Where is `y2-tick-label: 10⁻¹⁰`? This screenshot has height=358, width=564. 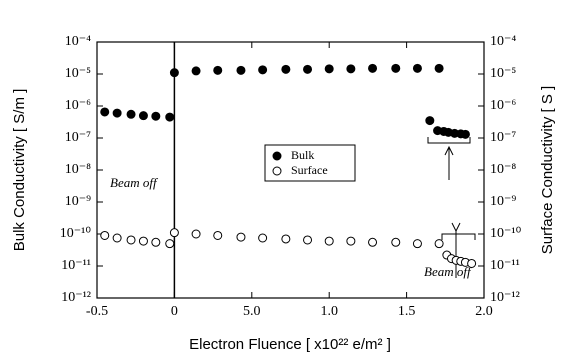 y2-tick-label: 10⁻¹⁰ is located at coordinates (506, 233).